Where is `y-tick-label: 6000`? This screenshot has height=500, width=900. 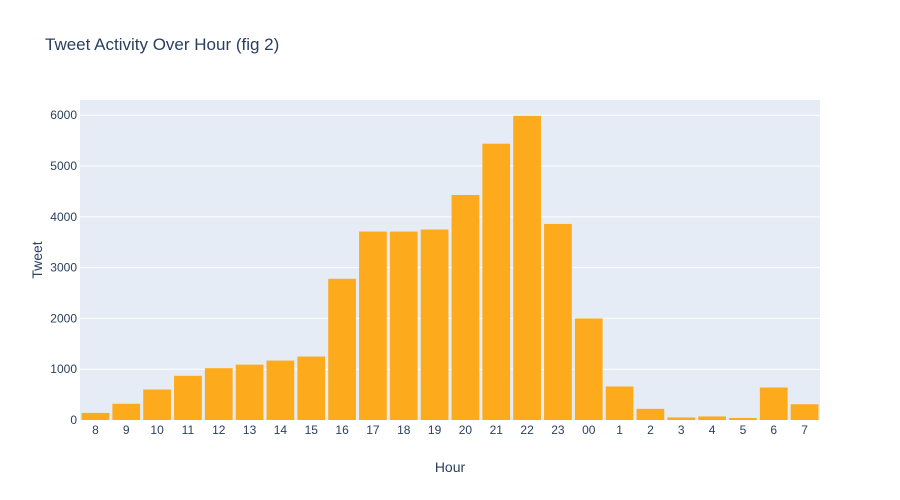
y-tick-label: 6000 is located at coordinates (63, 115).